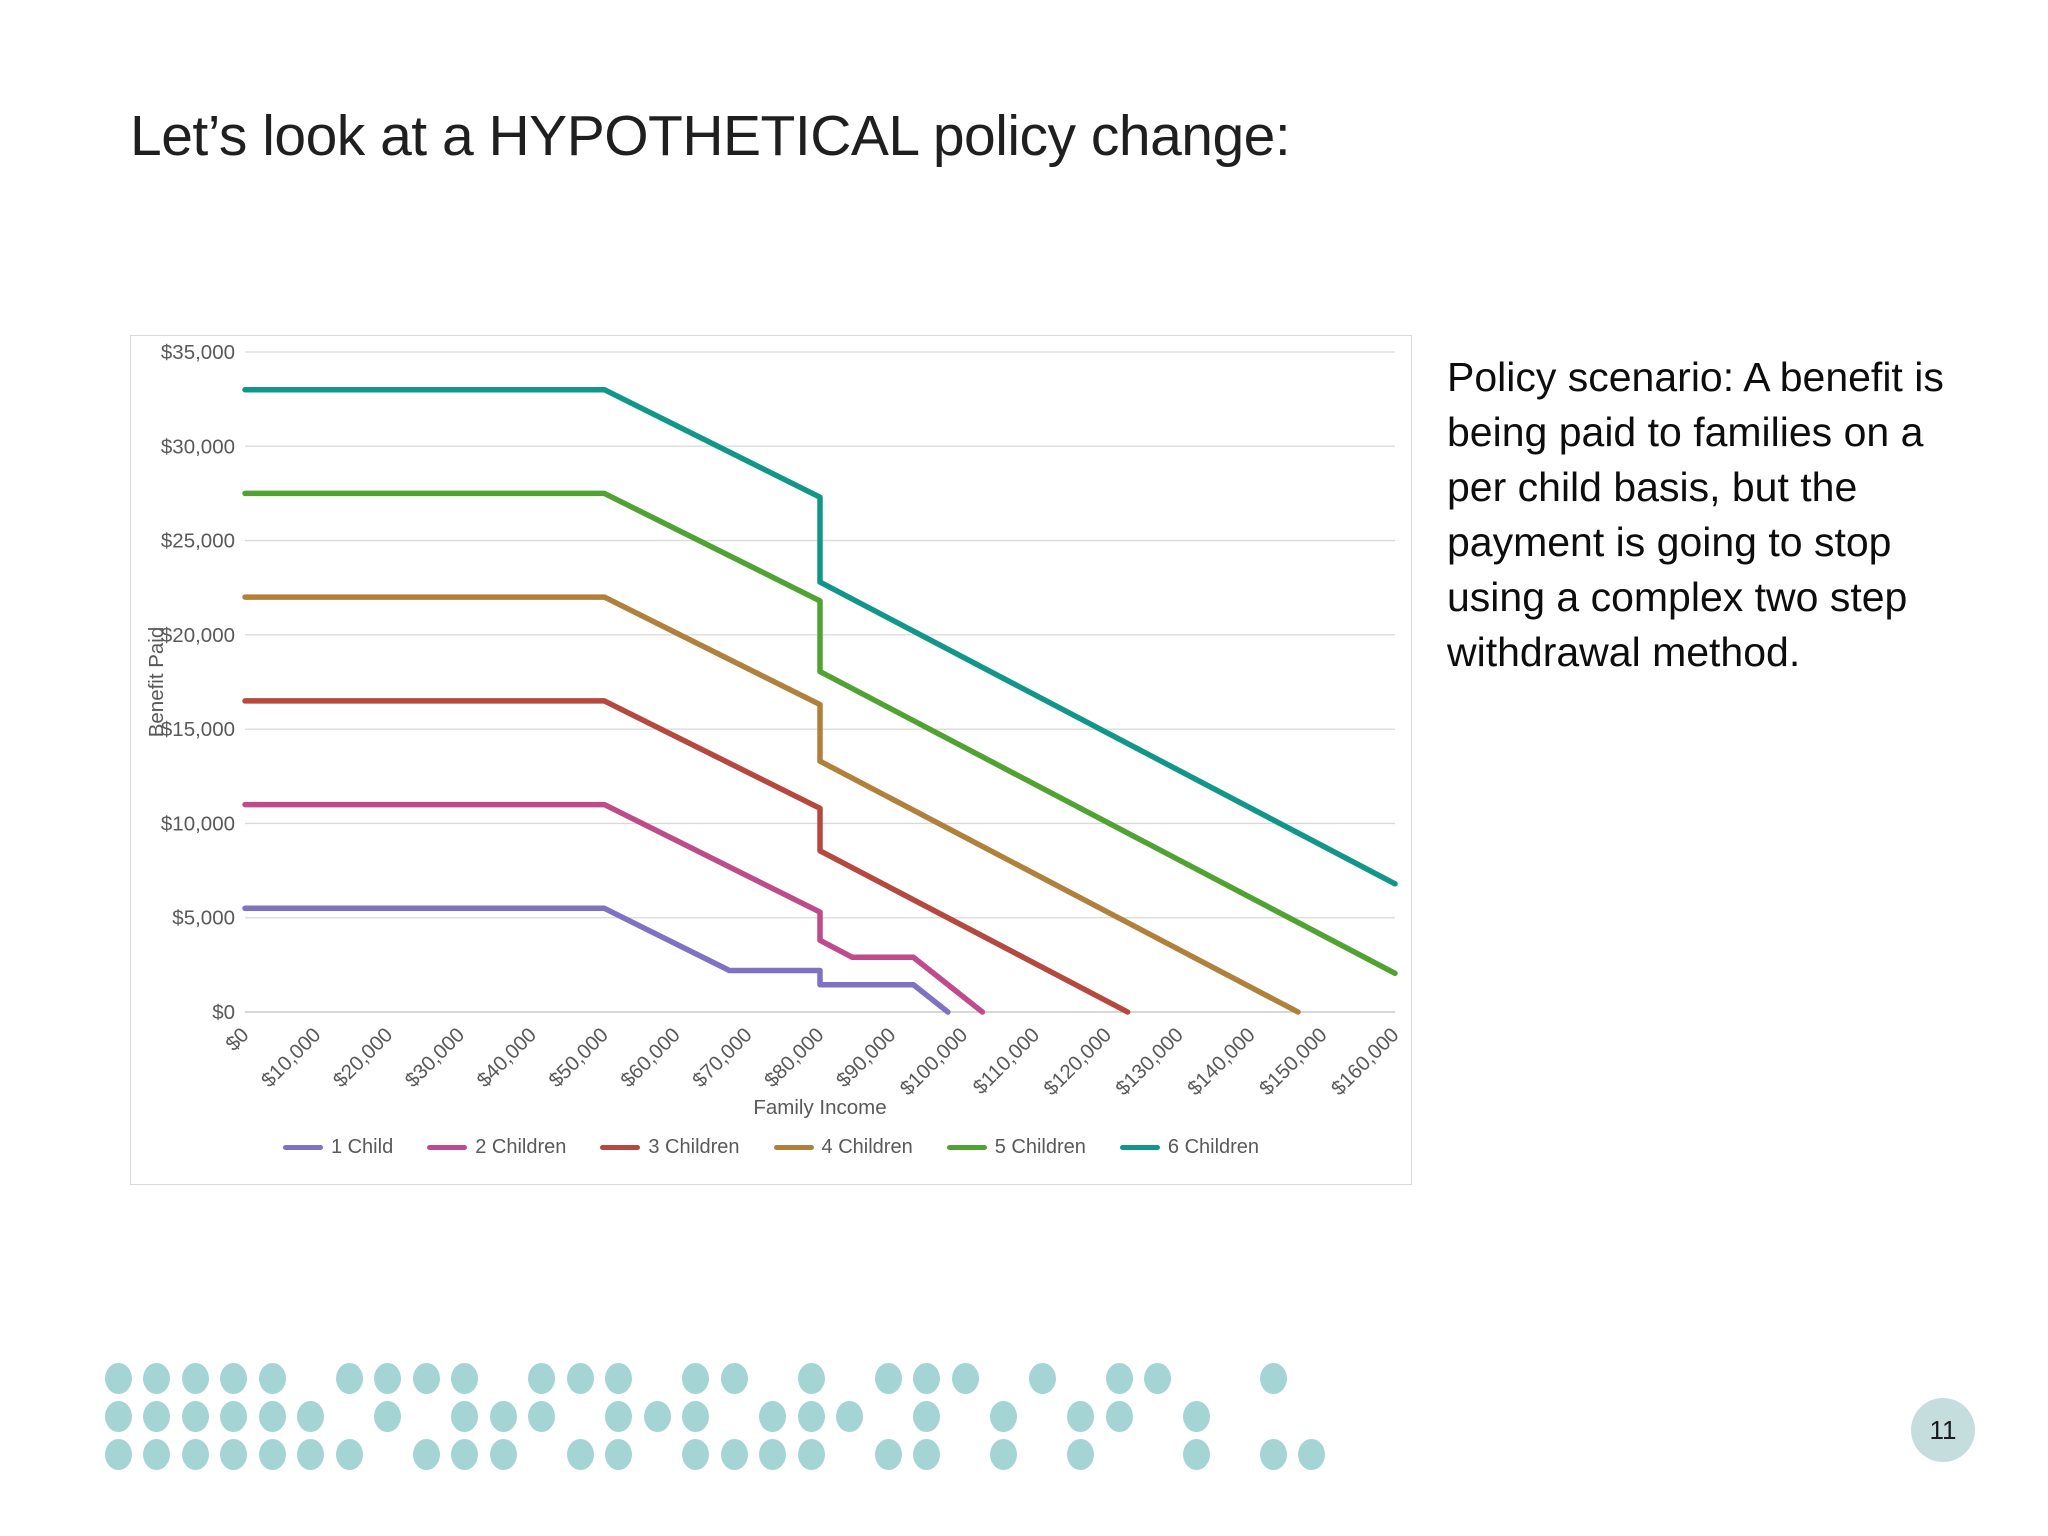 The width and height of the screenshot is (2048, 1536). What do you see at coordinates (1007, 1061) in the screenshot?
I see `x-tick-label: $110,000` at bounding box center [1007, 1061].